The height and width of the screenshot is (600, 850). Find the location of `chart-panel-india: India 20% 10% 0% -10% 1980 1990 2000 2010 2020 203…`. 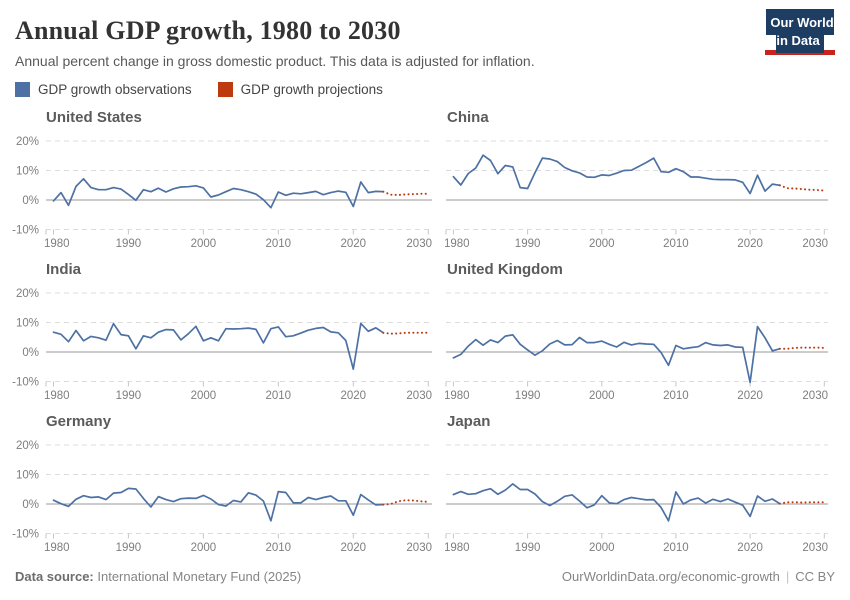

chart-panel-india: India 20% 10% 0% -10% 1980 1990 2000 2010 2020 203… is located at coordinates (220, 335).